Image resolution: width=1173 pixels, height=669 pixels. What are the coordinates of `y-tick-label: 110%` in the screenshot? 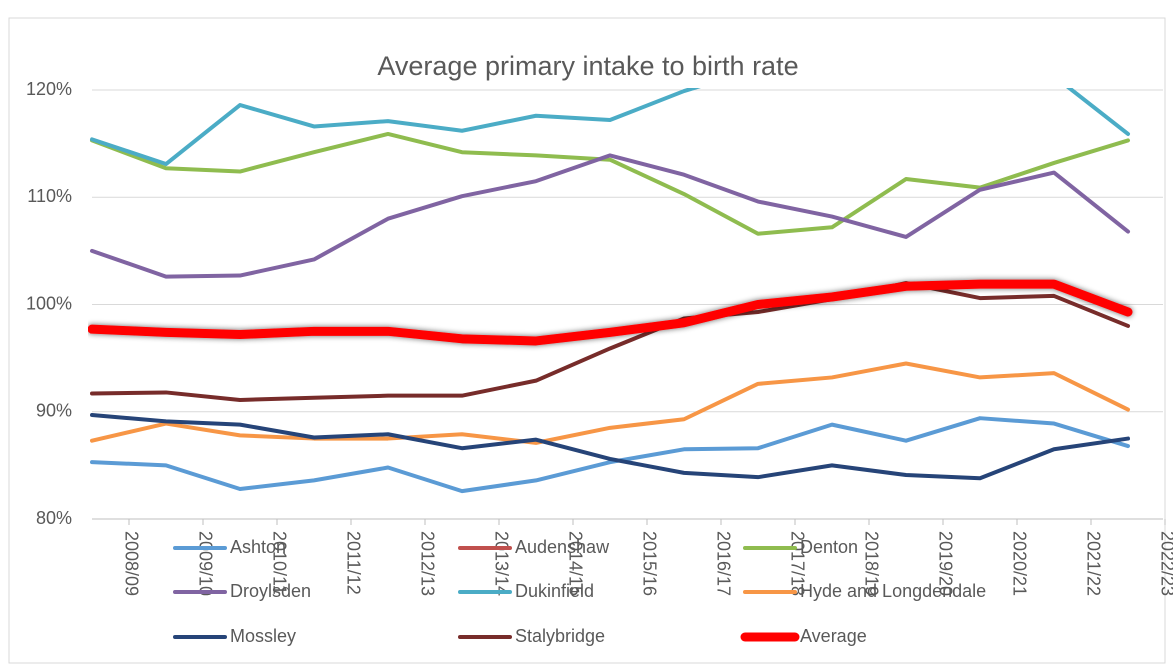 It's located at (49, 196).